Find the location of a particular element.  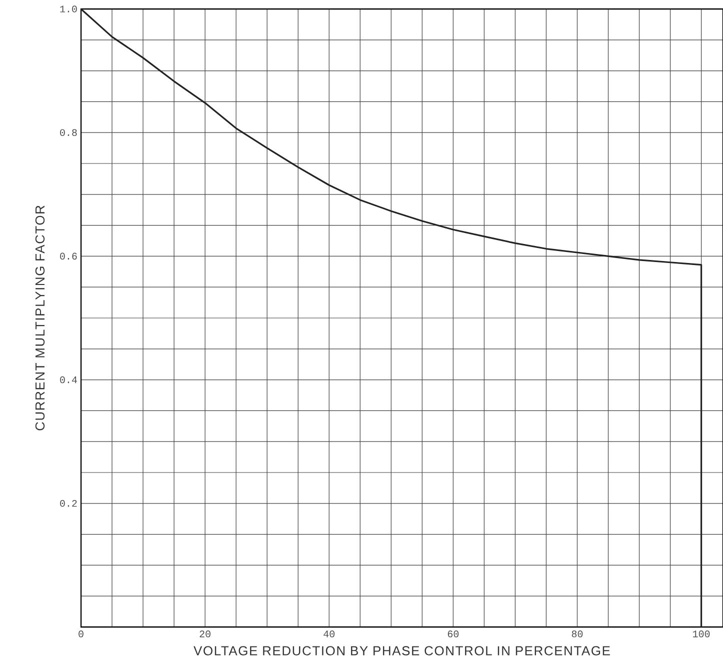

x-tick-label: 0 is located at coordinates (81, 634).